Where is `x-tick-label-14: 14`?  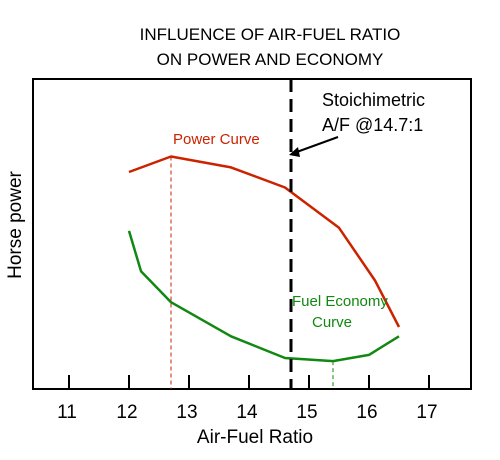
x-tick-label-14: 14 is located at coordinates (247, 412).